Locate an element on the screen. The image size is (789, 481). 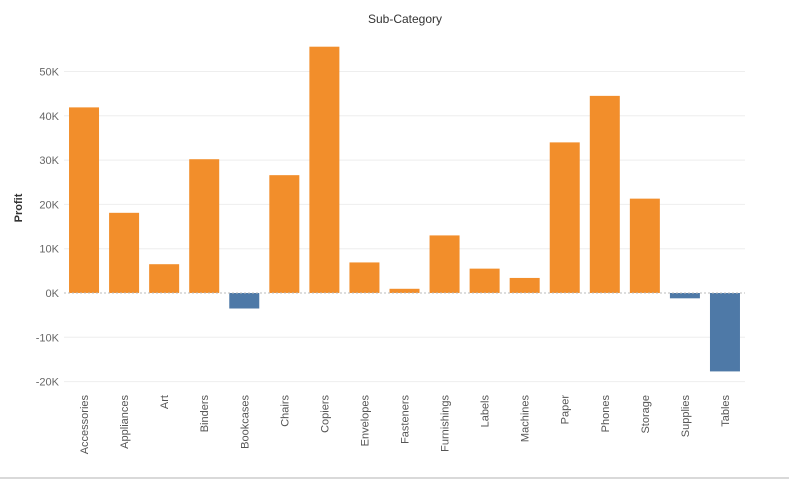
x-tick-label: Storage is located at coordinates (646, 414).